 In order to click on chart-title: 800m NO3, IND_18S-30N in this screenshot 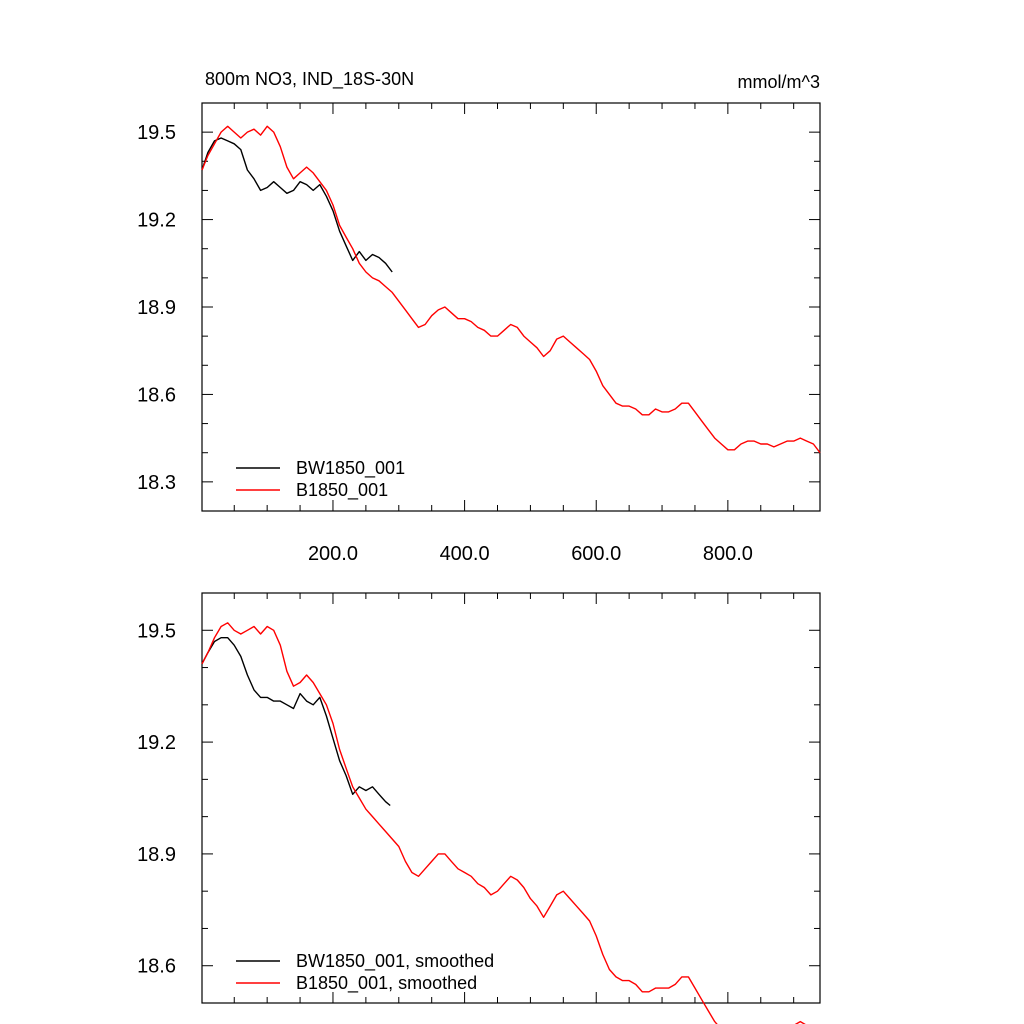, I will do `click(309, 79)`.